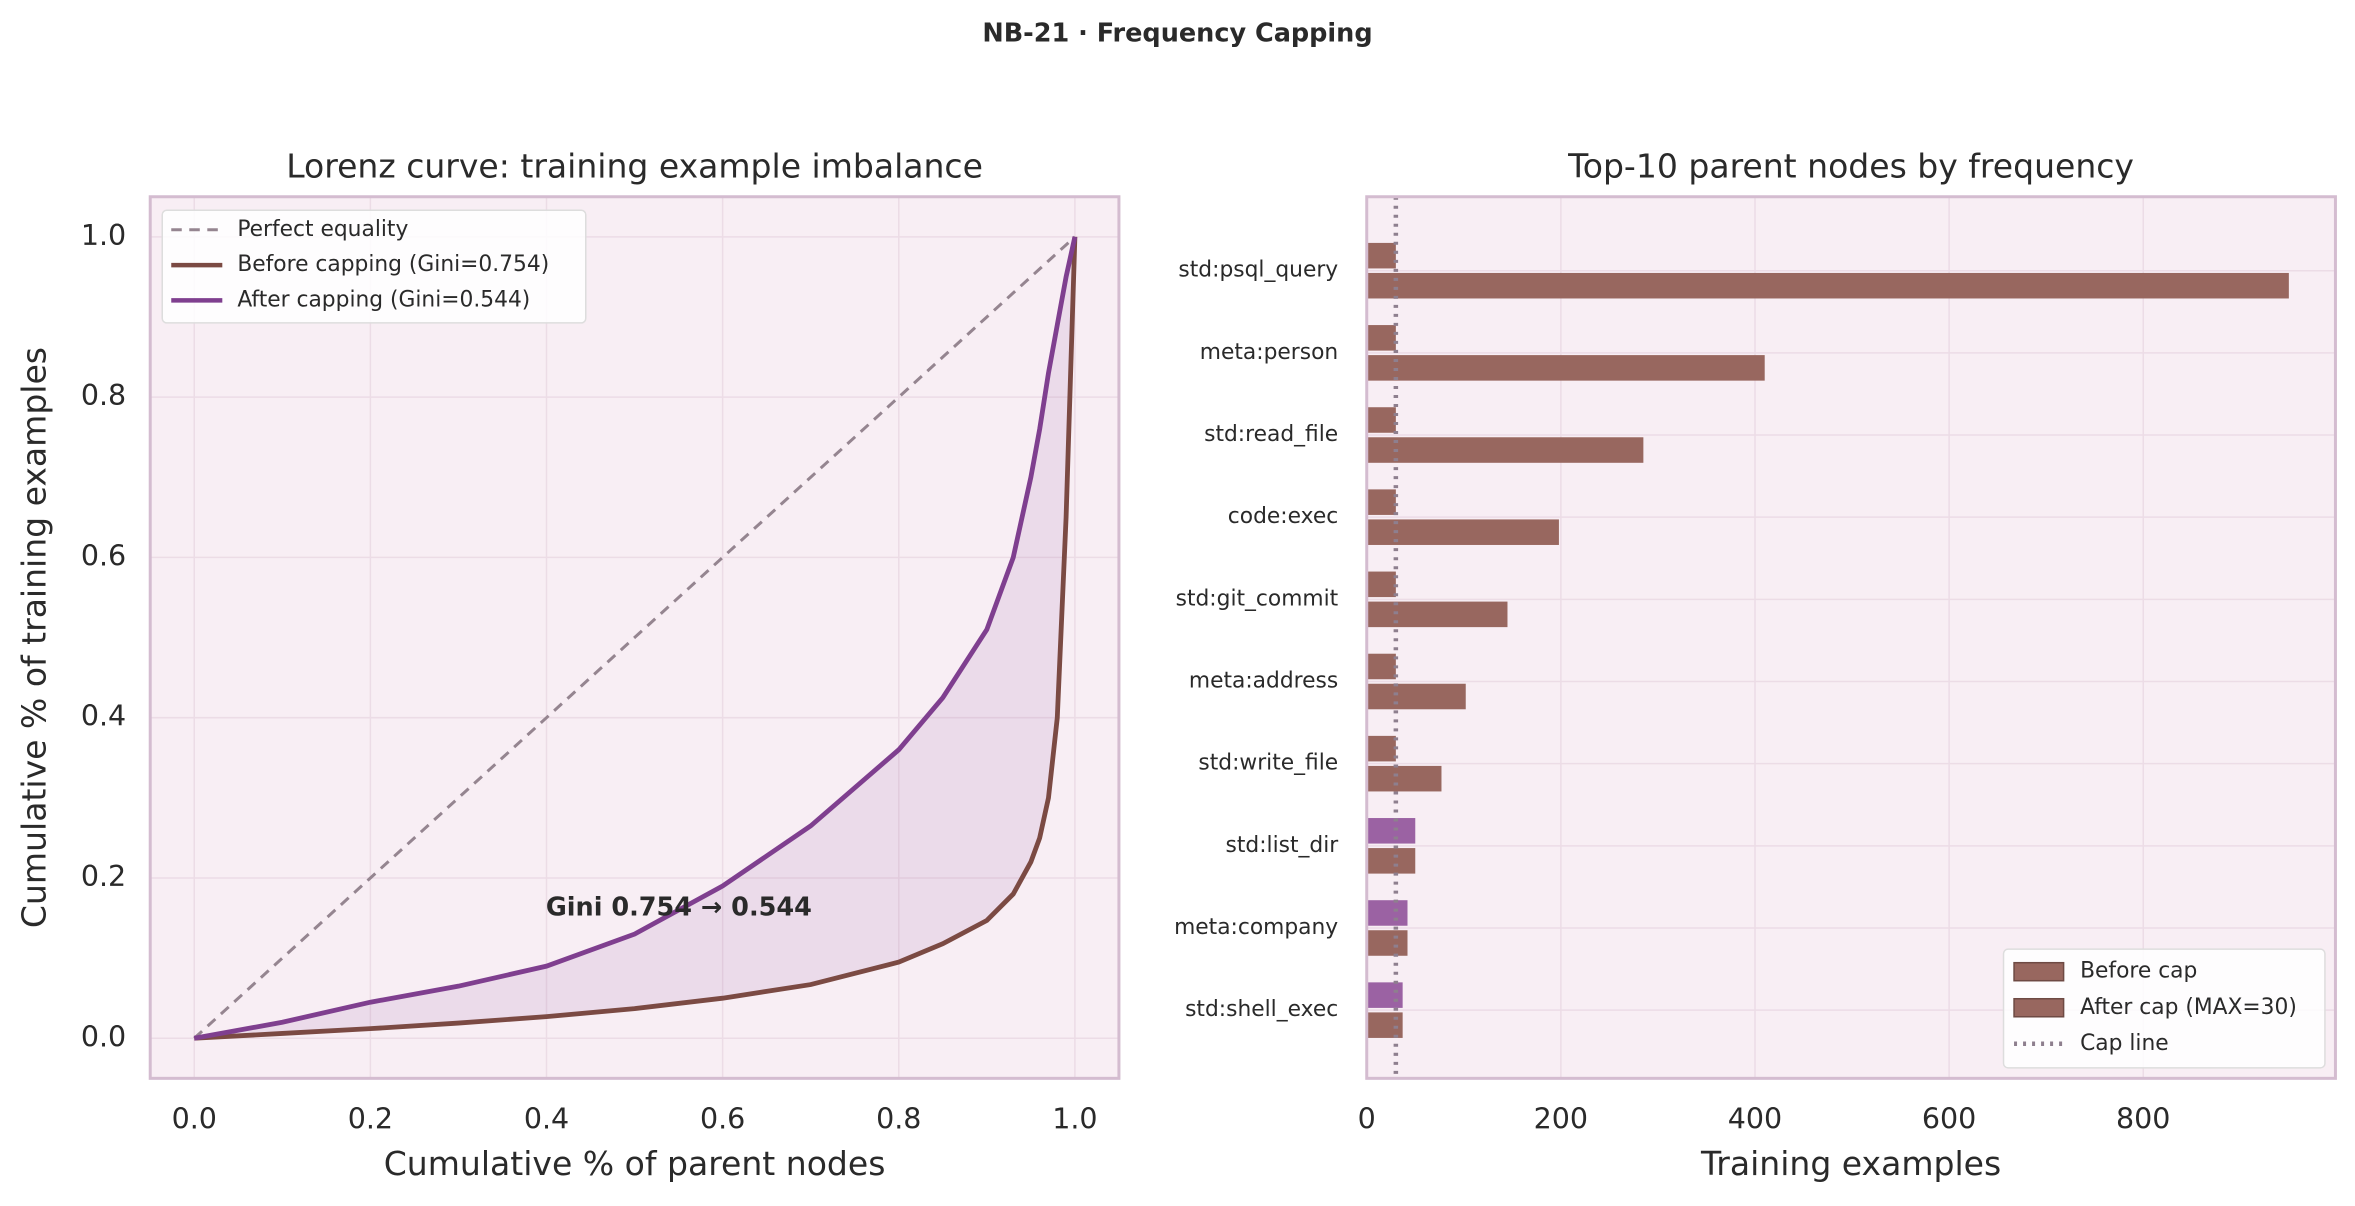  What do you see at coordinates (2138, 971) in the screenshot?
I see `legend-label: Before cap` at bounding box center [2138, 971].